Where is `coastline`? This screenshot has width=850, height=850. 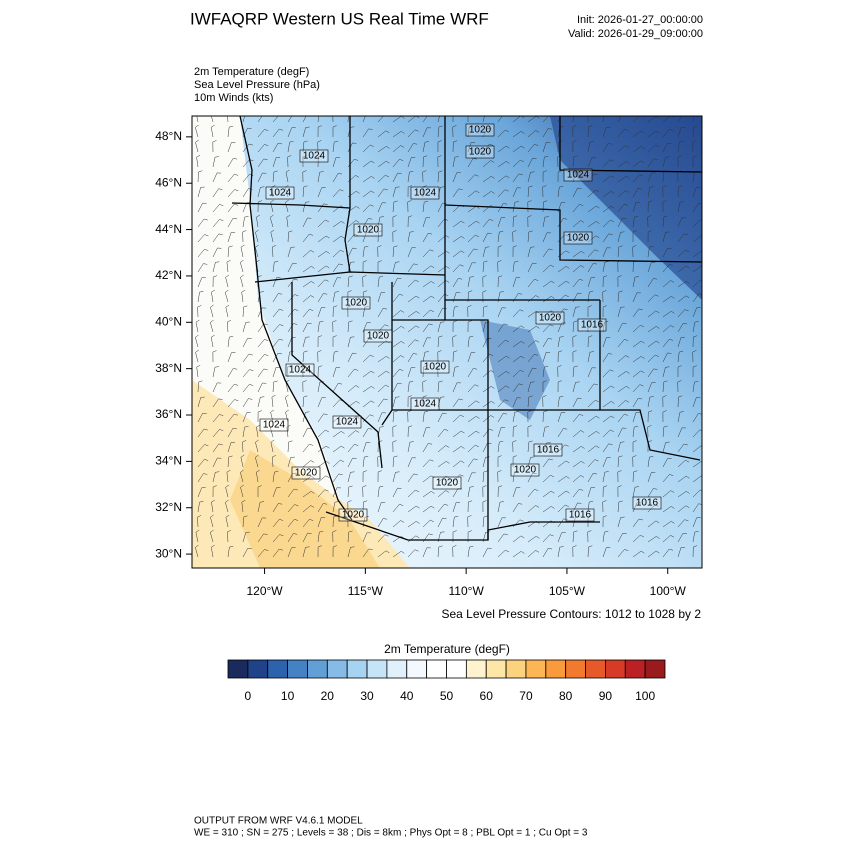 coastline is located at coordinates (296, 318).